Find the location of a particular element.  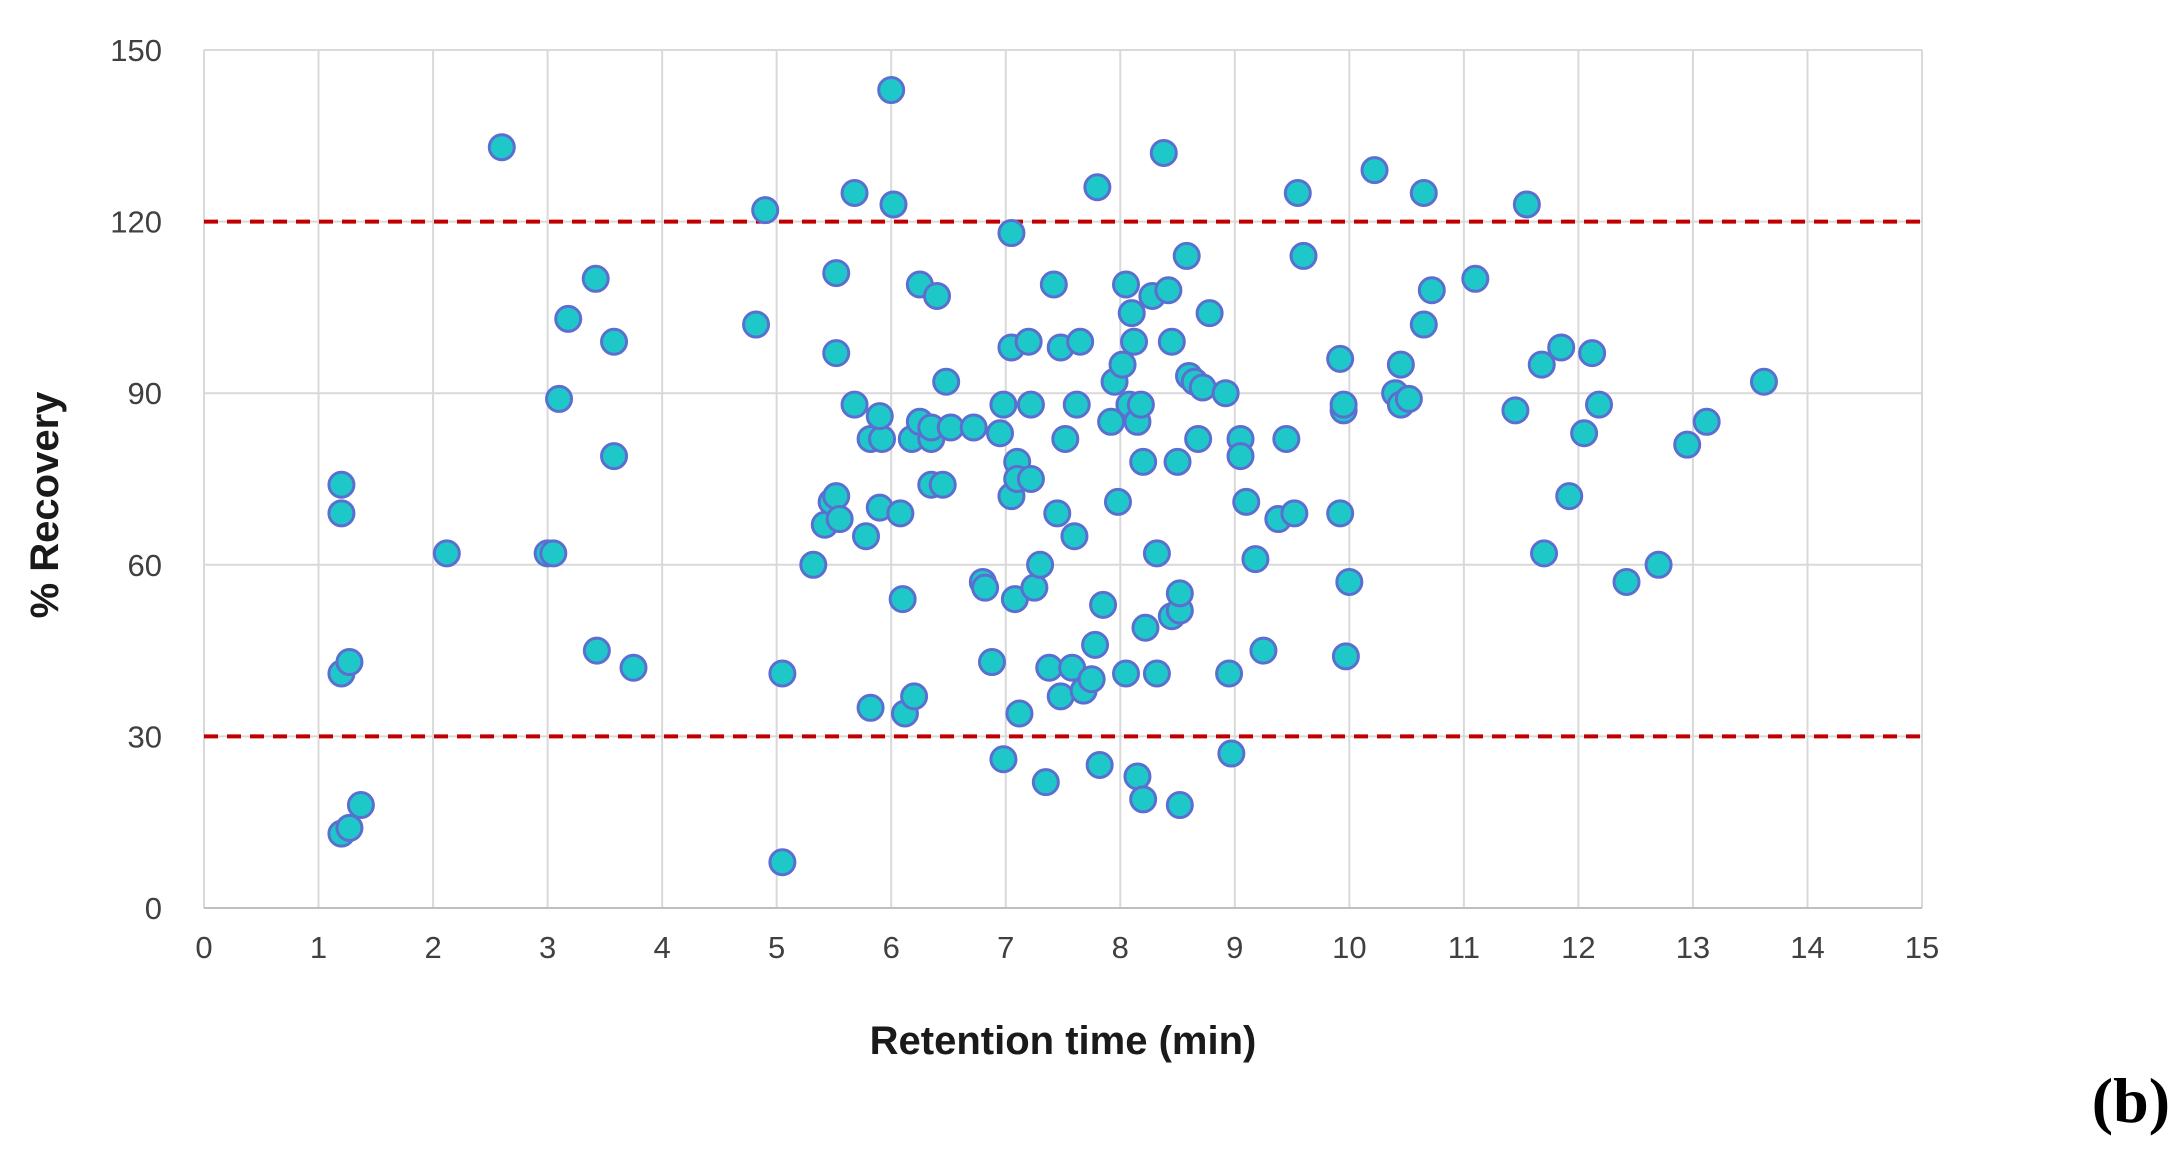

x-tick-label: 4 is located at coordinates (662, 947).